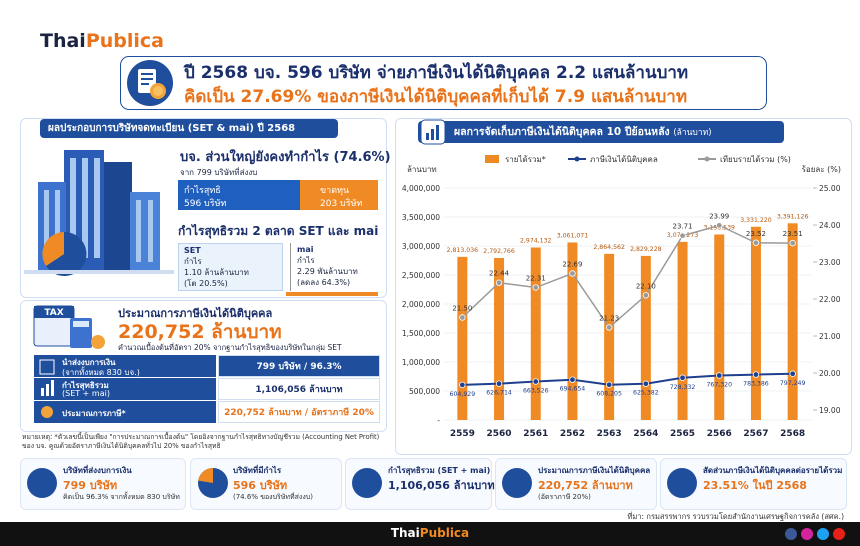 Image resolution: width=860 pixels, height=546 pixels. What do you see at coordinates (305, 249) in the screenshot?
I see `mai-name: mai` at bounding box center [305, 249].